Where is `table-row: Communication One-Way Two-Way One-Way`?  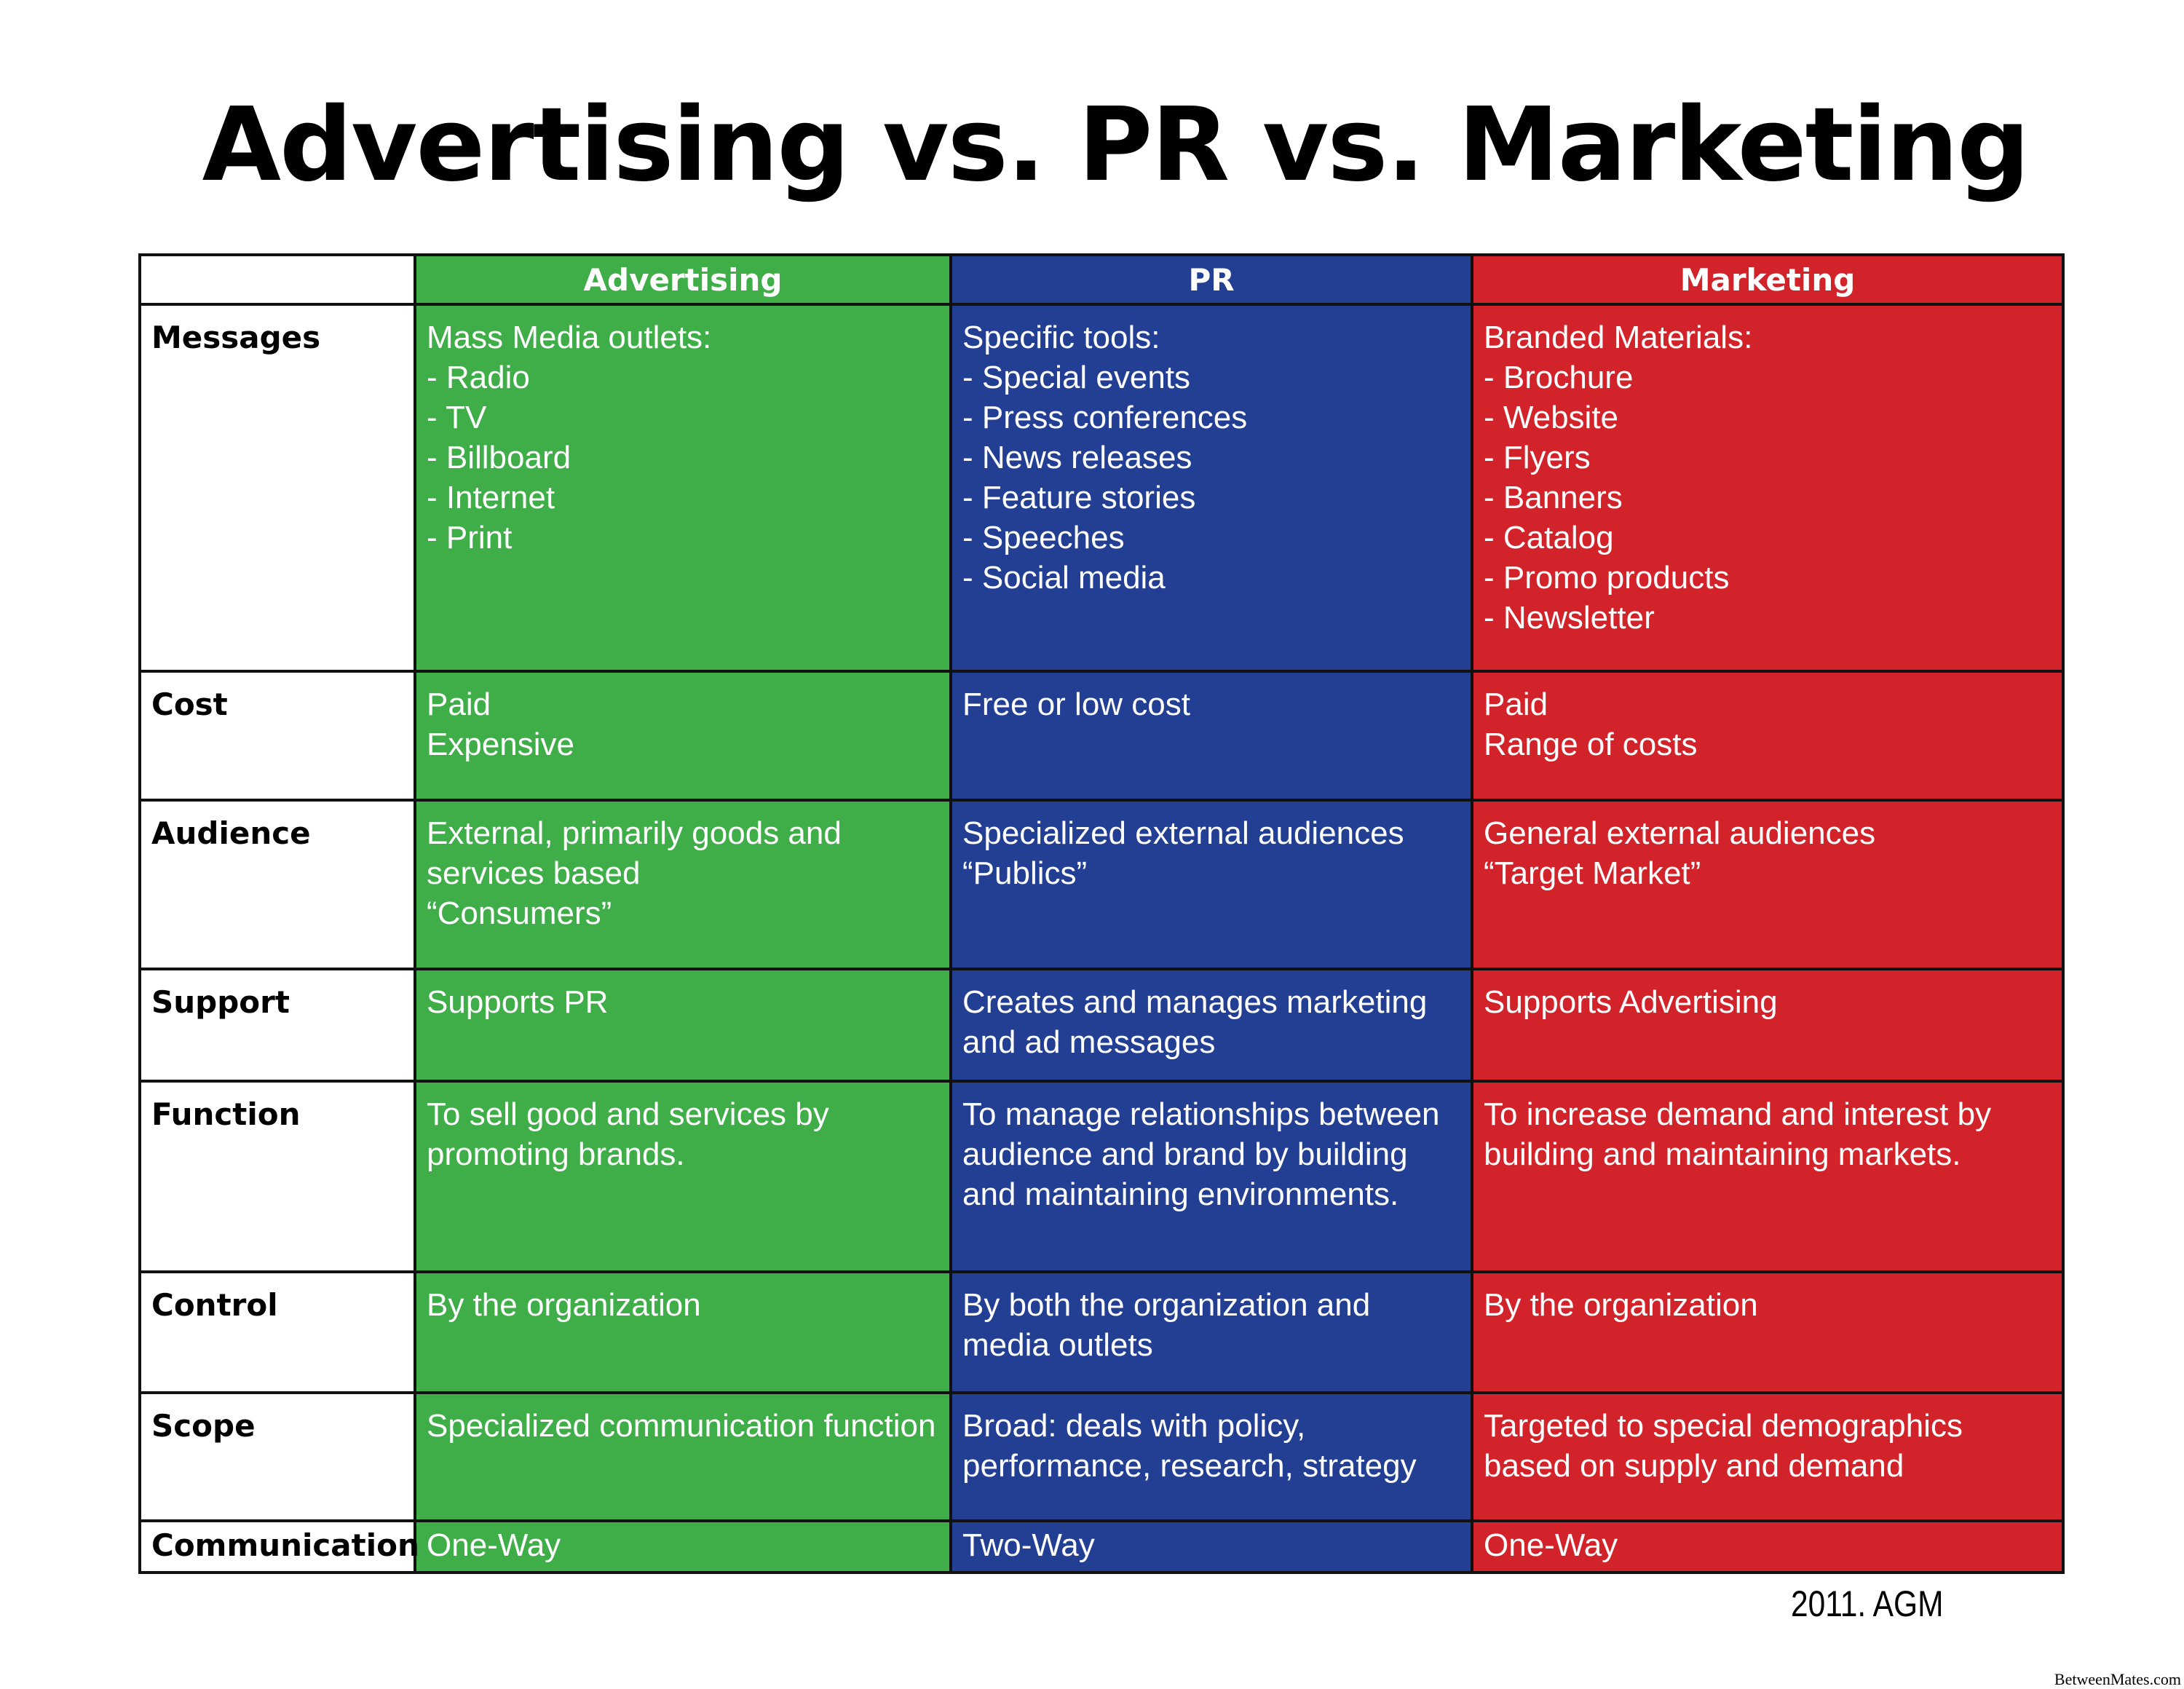 table-row: Communication One-Way Two-Way One-Way is located at coordinates (1101, 1546).